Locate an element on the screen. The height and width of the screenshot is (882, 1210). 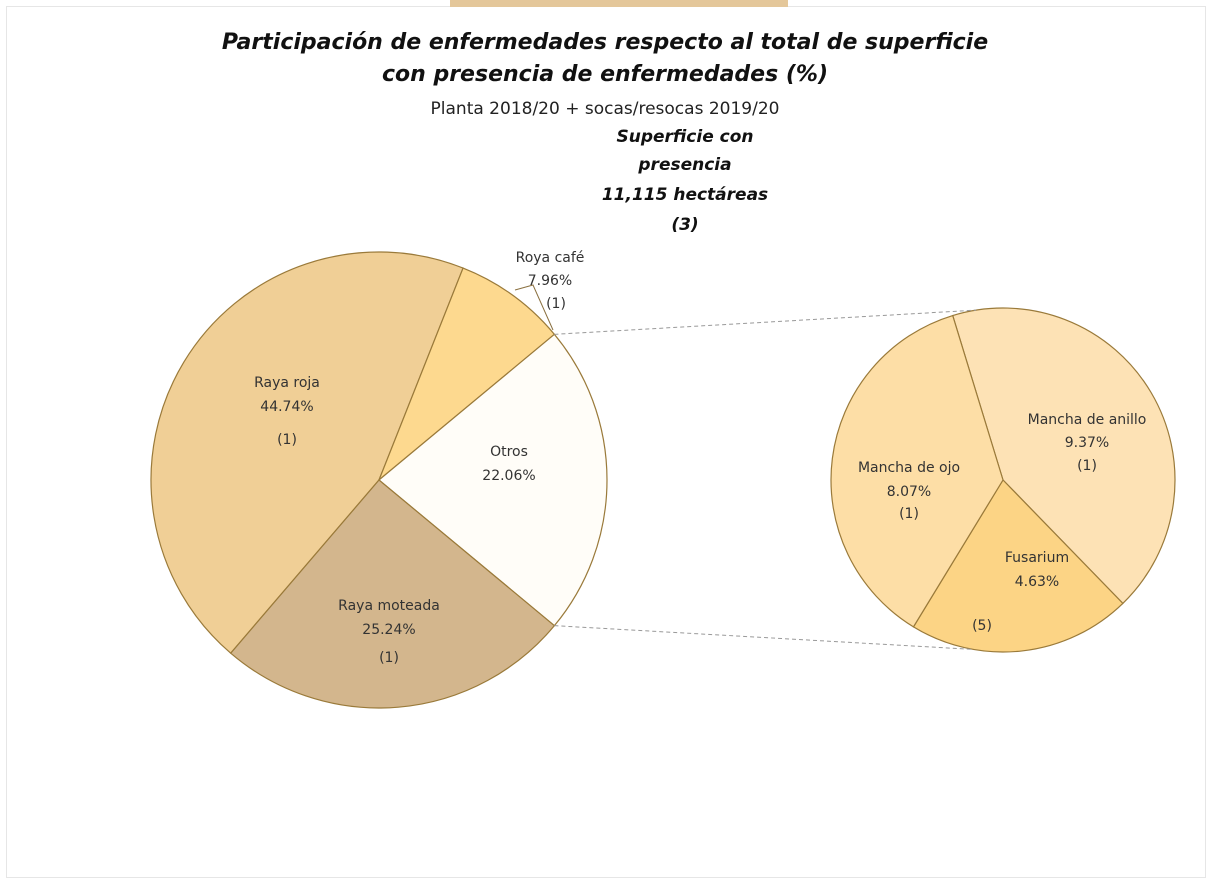
label-raya-roja-name: Raya roja is located at coordinates (287, 383).